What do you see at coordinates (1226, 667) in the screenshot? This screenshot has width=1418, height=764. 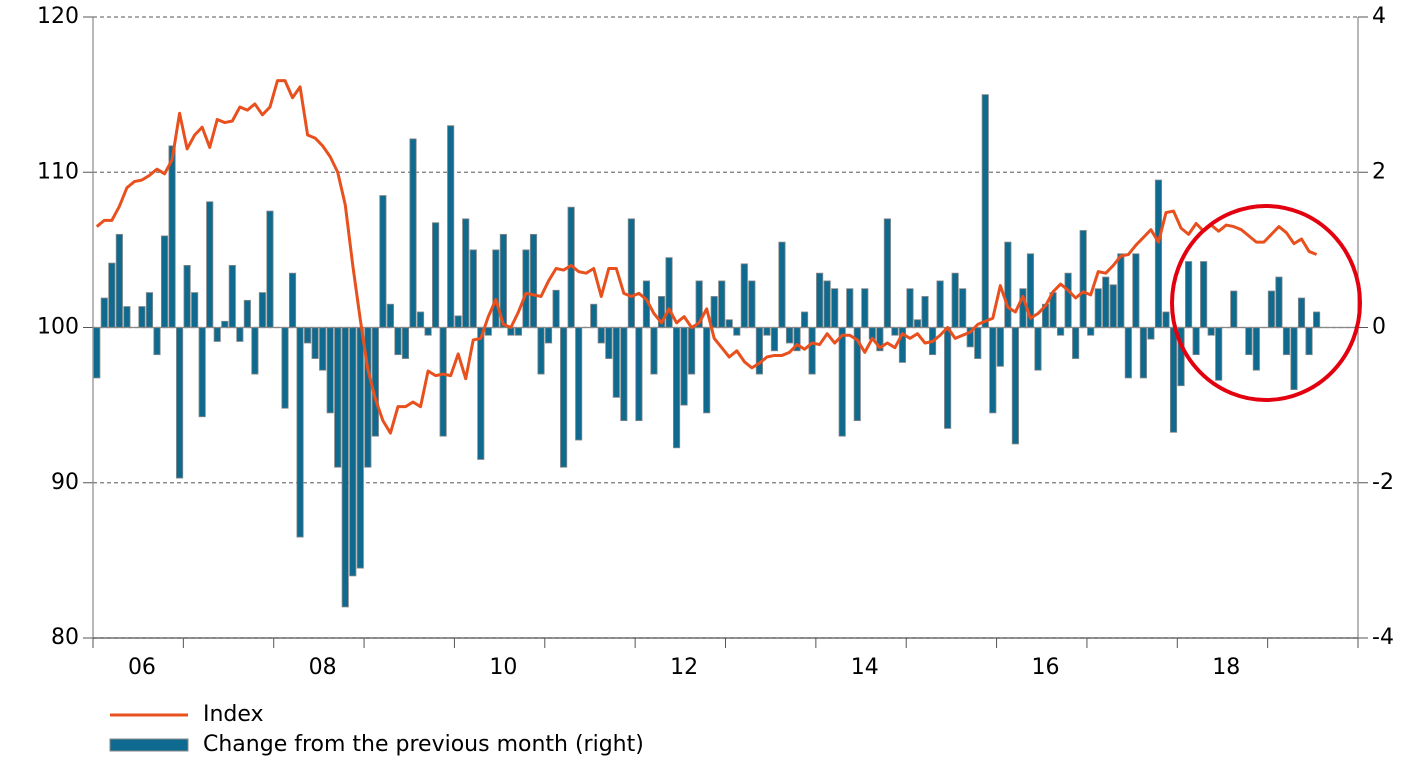 I see `x-tick-label: 18` at bounding box center [1226, 667].